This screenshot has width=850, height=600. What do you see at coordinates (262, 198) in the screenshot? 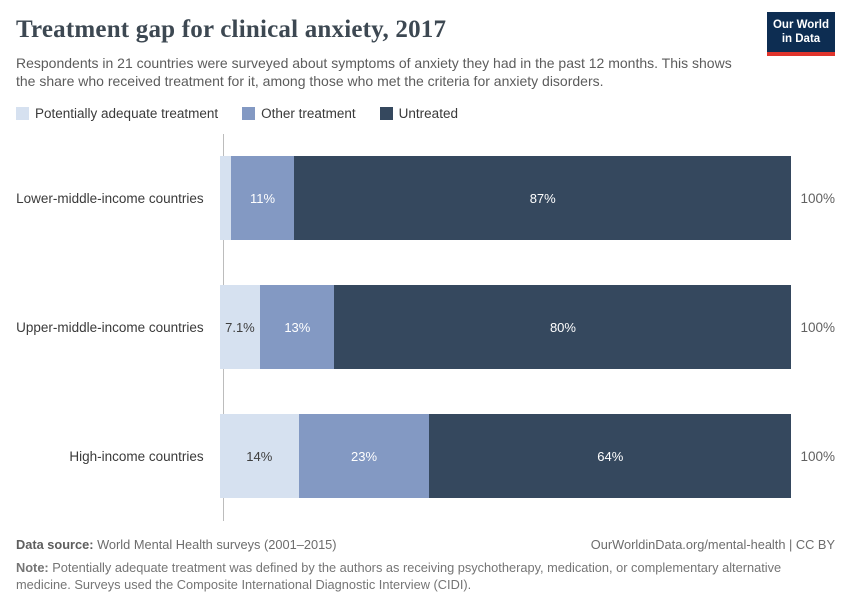
I see `bar-segment: 11%` at bounding box center [262, 198].